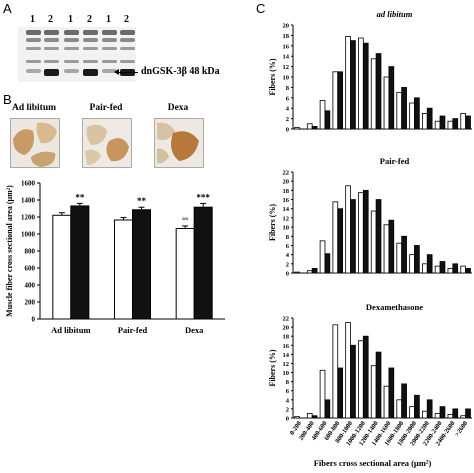 This screenshot has width=474, height=473. What do you see at coordinates (7, 8) in the screenshot?
I see `panel-letter-a: A` at bounding box center [7, 8].